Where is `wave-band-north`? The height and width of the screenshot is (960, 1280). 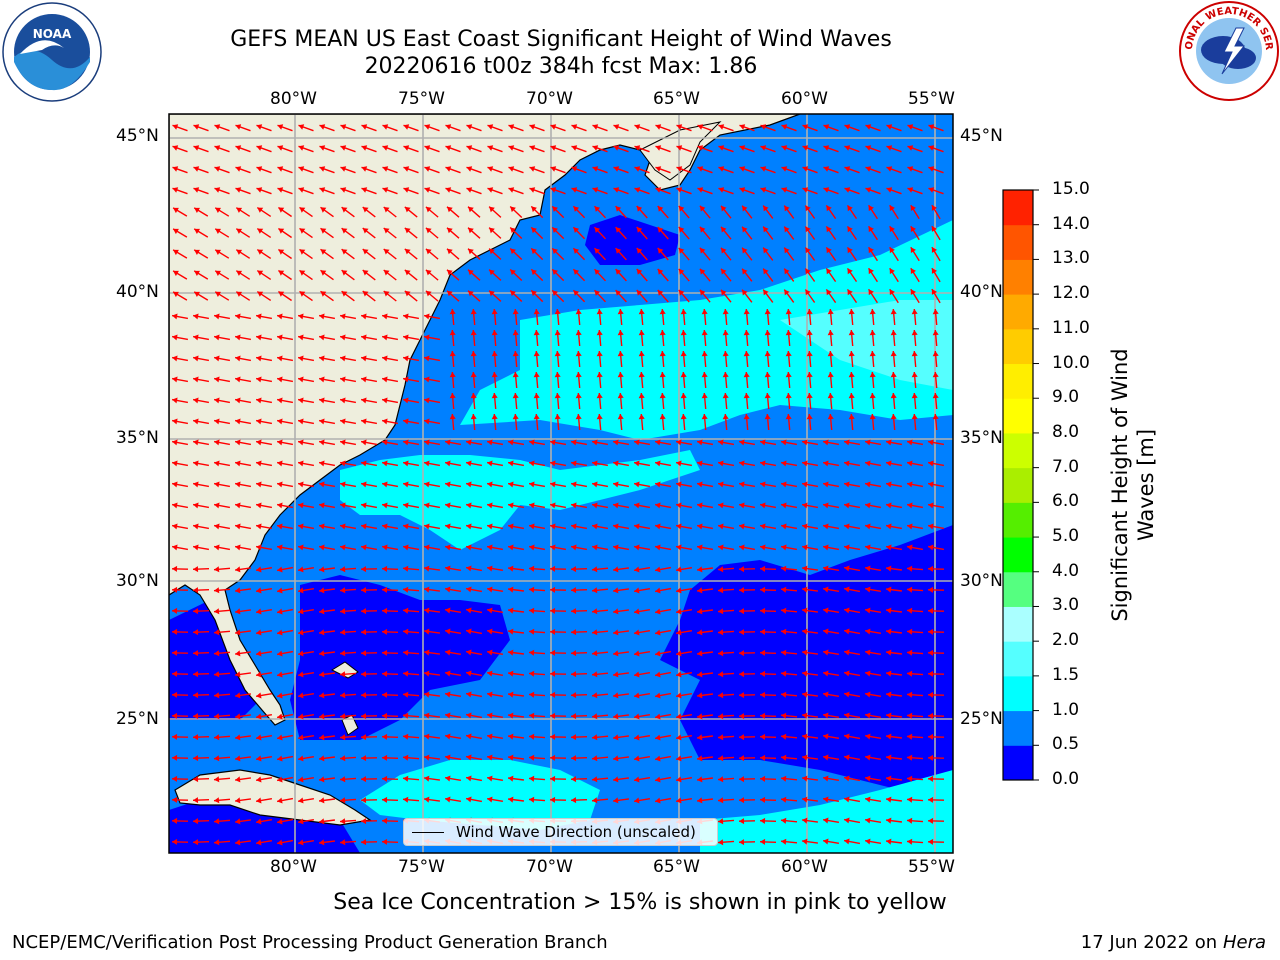 wave-band-north is located at coordinates (706, 330).